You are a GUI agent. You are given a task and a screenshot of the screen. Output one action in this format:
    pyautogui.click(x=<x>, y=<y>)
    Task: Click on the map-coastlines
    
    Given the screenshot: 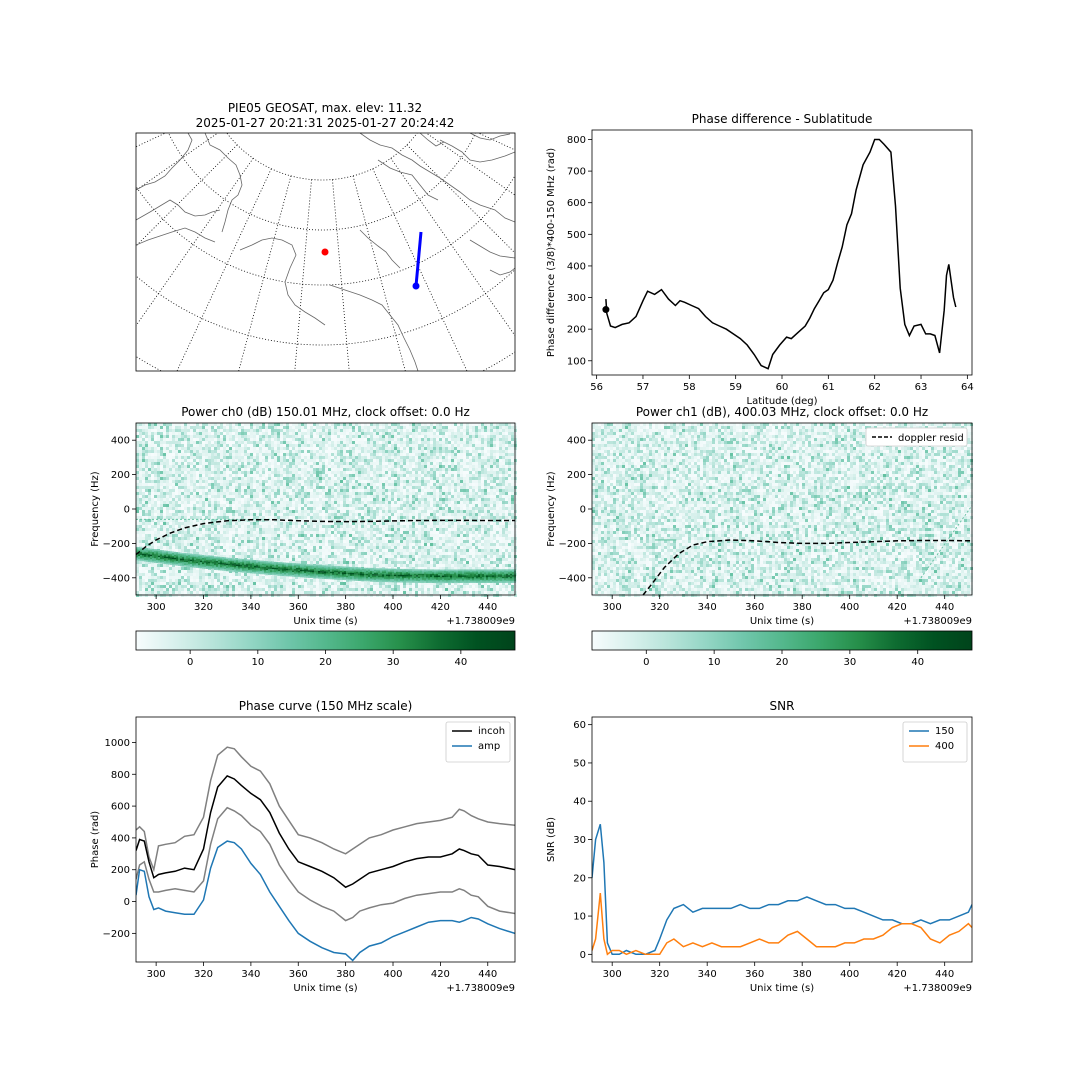 What is the action you would take?
    pyautogui.click(x=325, y=252)
    